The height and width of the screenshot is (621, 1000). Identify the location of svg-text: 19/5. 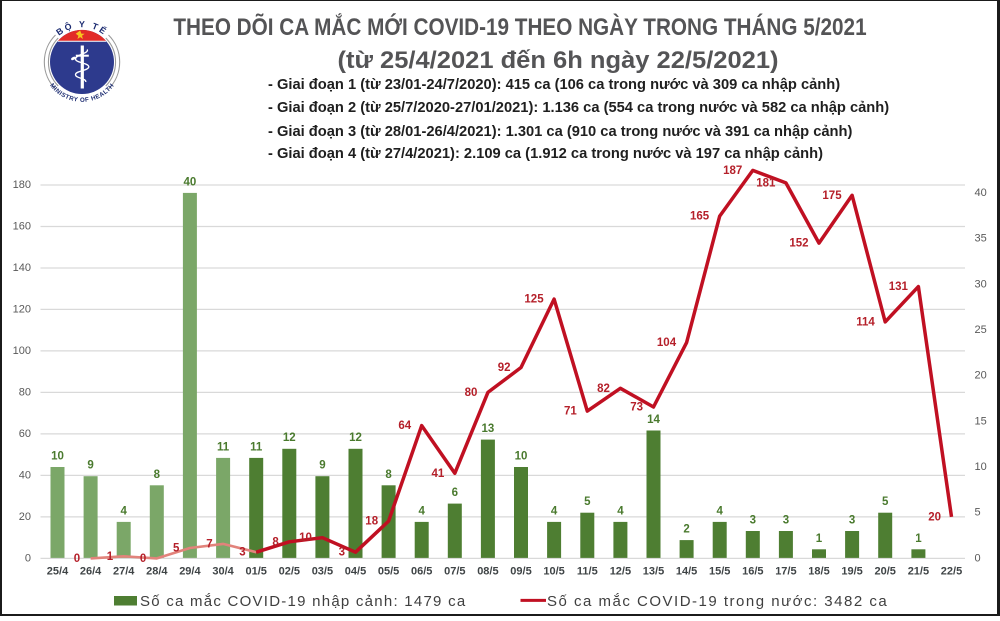
(851, 572).